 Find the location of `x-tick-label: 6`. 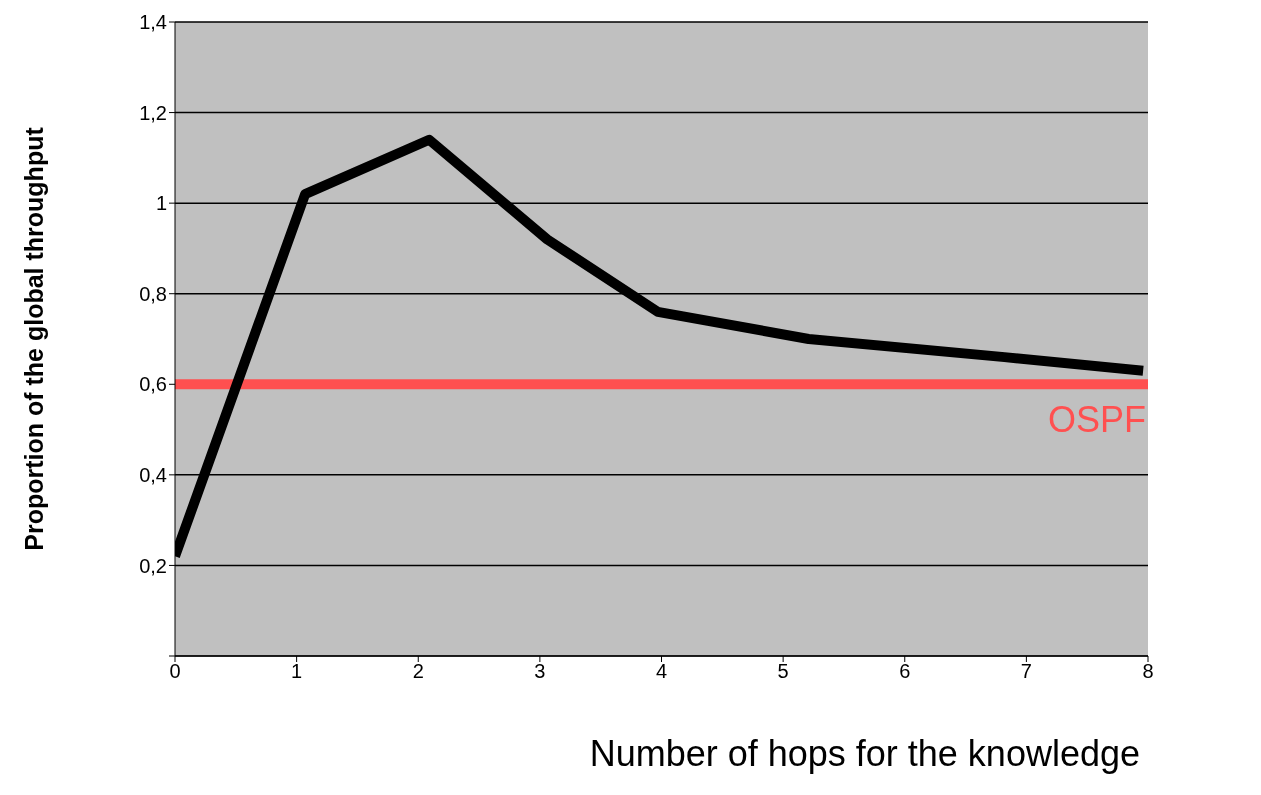

x-tick-label: 6 is located at coordinates (905, 671).